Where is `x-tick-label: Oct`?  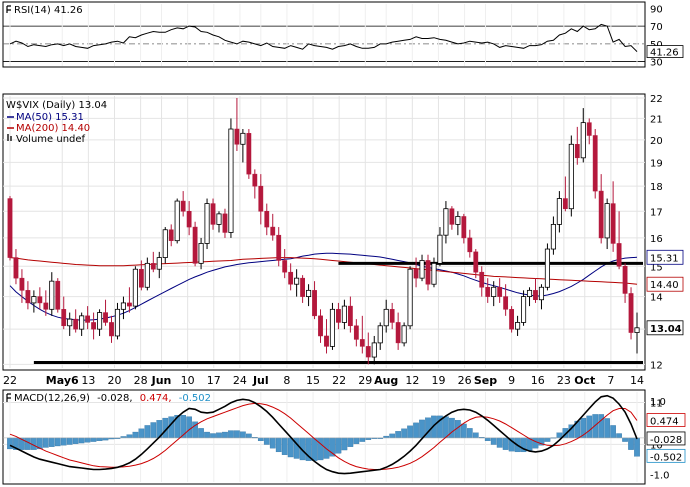 x-tick-label: Oct is located at coordinates (584, 380).